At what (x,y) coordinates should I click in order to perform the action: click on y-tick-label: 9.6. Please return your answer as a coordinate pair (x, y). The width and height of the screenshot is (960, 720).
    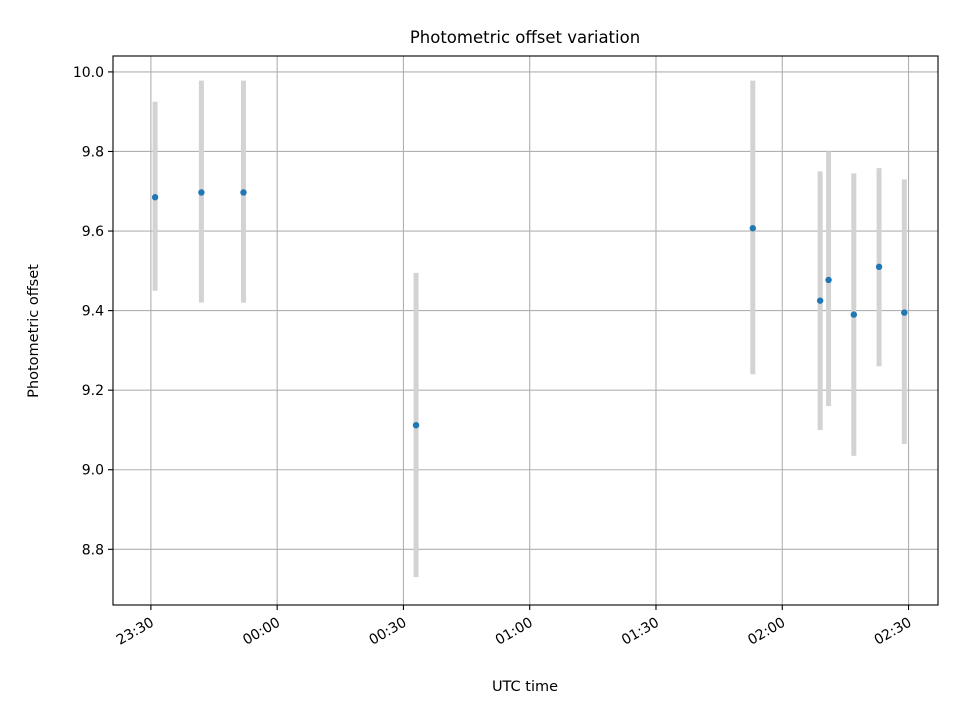
    Looking at the image, I should click on (93, 232).